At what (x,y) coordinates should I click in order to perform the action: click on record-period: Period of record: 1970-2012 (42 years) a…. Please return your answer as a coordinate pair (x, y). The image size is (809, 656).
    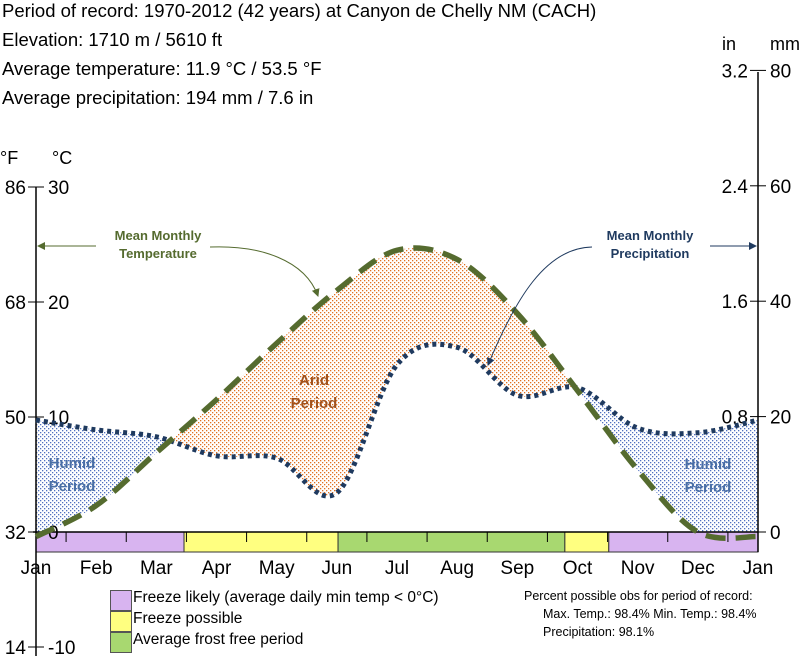
    Looking at the image, I should click on (299, 10).